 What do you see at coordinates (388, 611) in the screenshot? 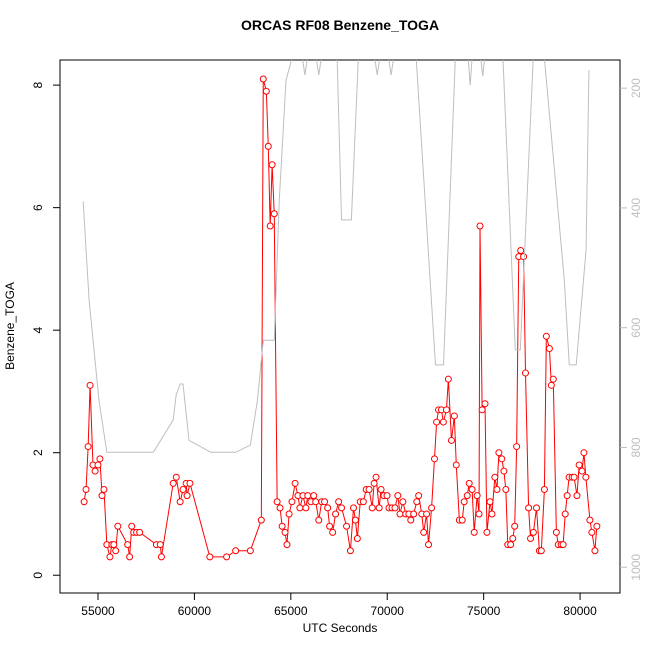
I see `x-tick-label: 70000` at bounding box center [388, 611].